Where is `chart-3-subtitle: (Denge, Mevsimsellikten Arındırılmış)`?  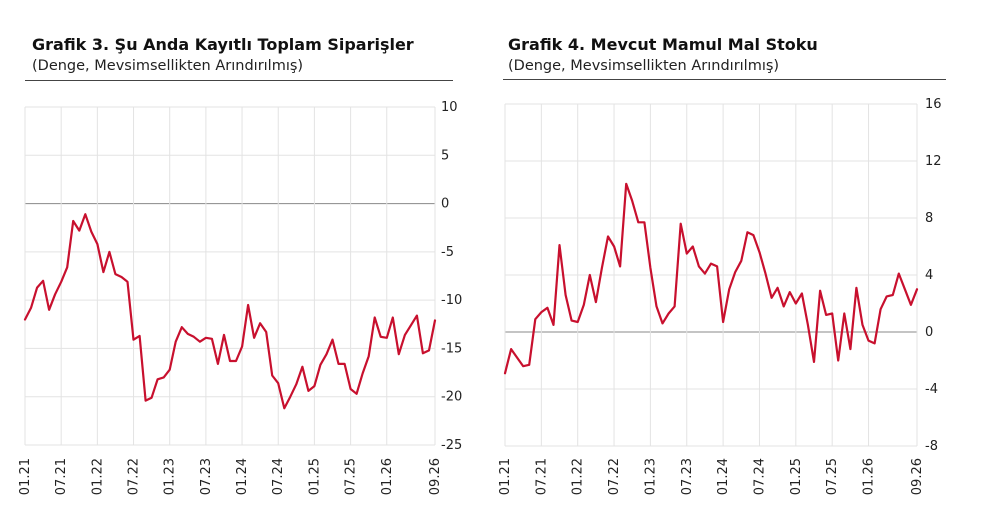 chart-3-subtitle: (Denge, Mevsimsellikten Arındırılmış) is located at coordinates (168, 66).